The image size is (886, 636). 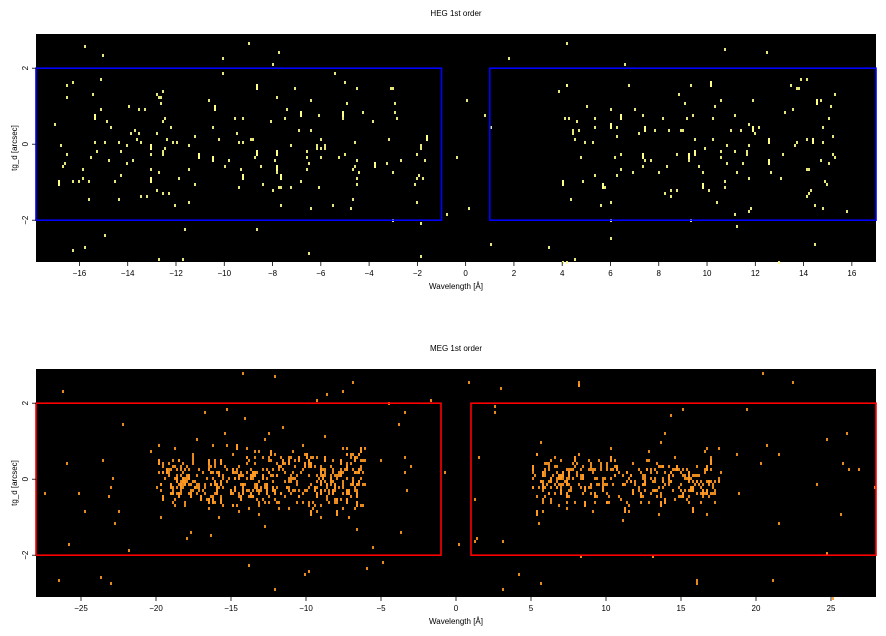 What do you see at coordinates (756, 608) in the screenshot?
I see `x-tick-label: 20` at bounding box center [756, 608].